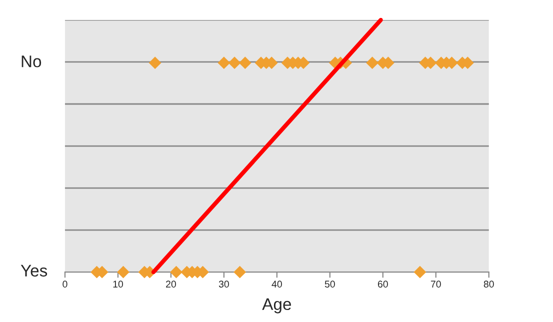  I want to click on text: Yes, so click(34, 270).